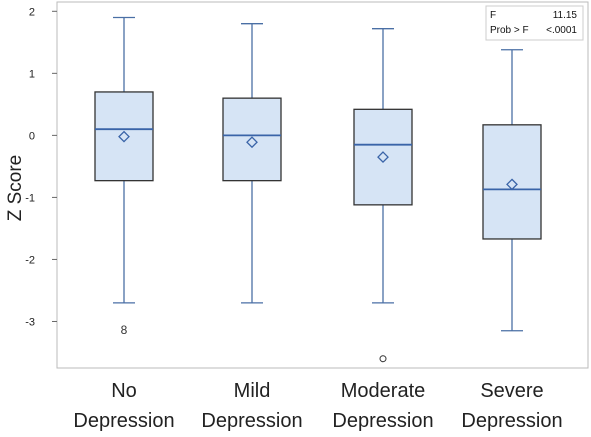 This screenshot has height=437, width=591. I want to click on stats-inset: F 11.15 Prob > F <.0001, so click(534, 23).